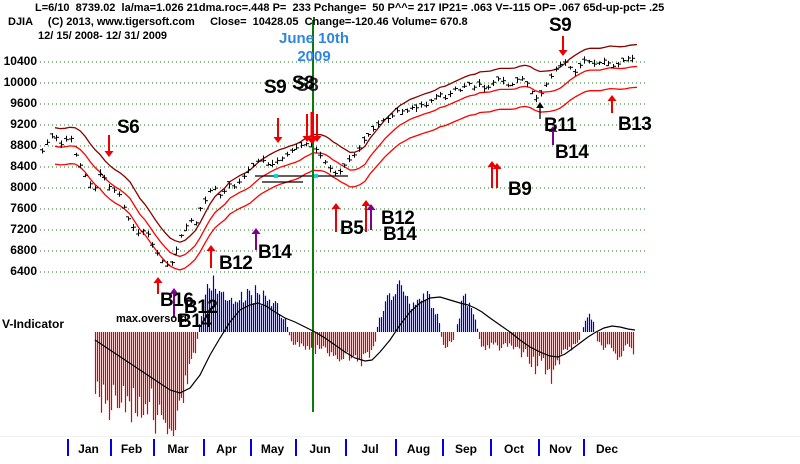 The width and height of the screenshot is (800, 464). Describe the element at coordinates (400, 448) in the screenshot. I see `month-axis: Jan Feb Mar Apr May Jun Jul Aug Sep Oct Nov Dec` at that location.